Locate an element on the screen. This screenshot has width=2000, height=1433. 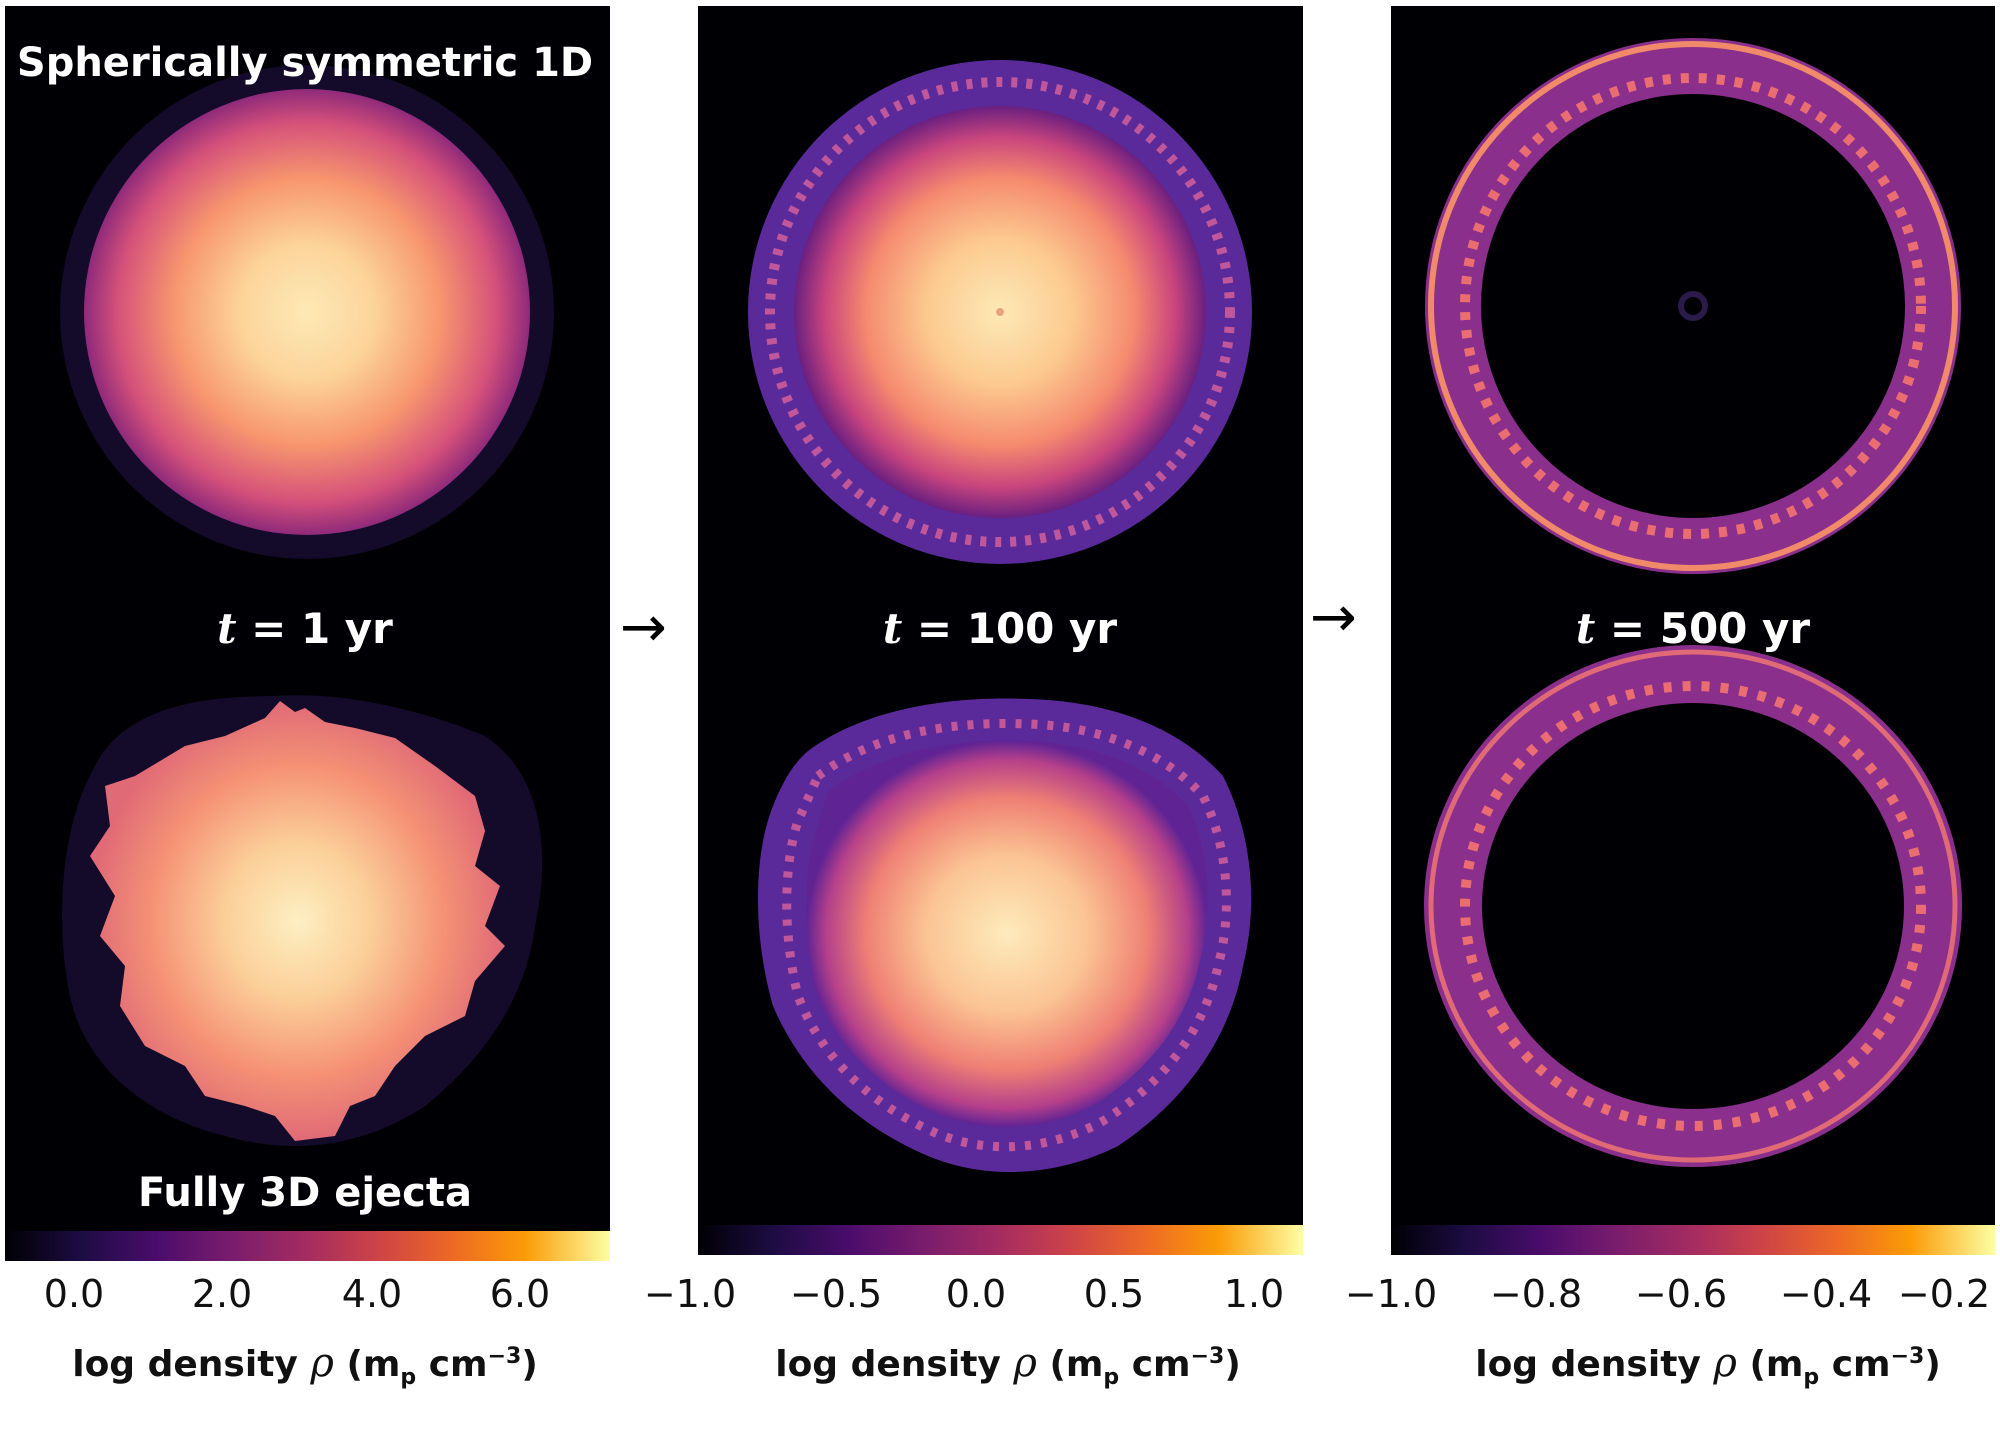
ejecta-3d-t1 is located at coordinates (297, 921).